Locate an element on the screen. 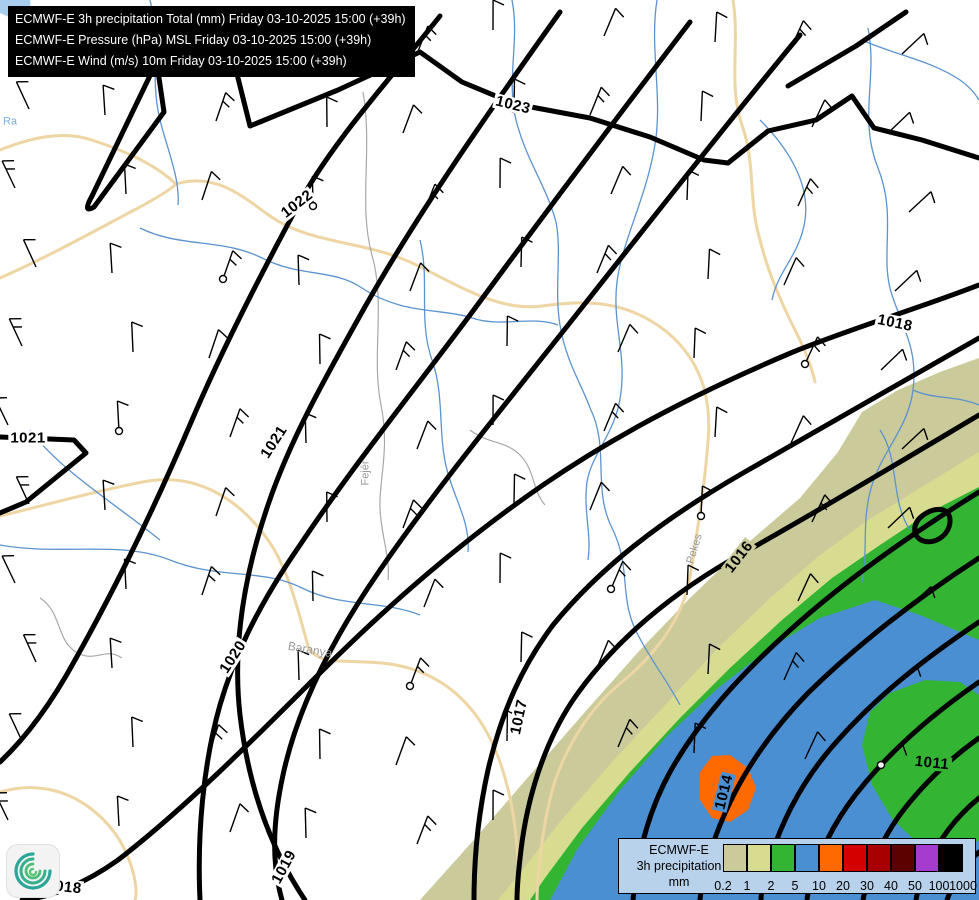 This screenshot has width=979, height=900. isobar-label: 1021 is located at coordinates (28, 438).